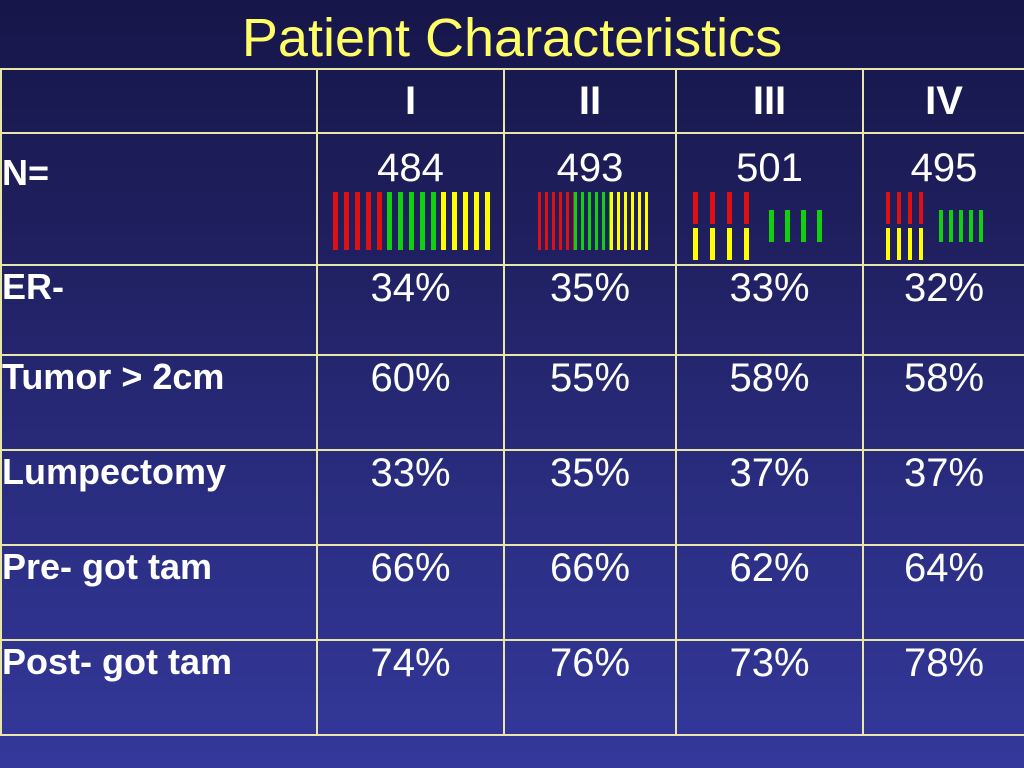  I want to click on arm-III-bars-icon, so click(769, 227).